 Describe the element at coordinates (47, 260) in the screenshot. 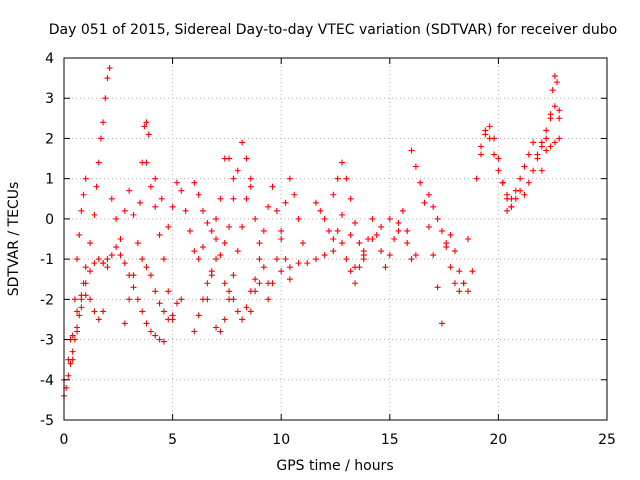

I see `y-tick-label: -1` at that location.